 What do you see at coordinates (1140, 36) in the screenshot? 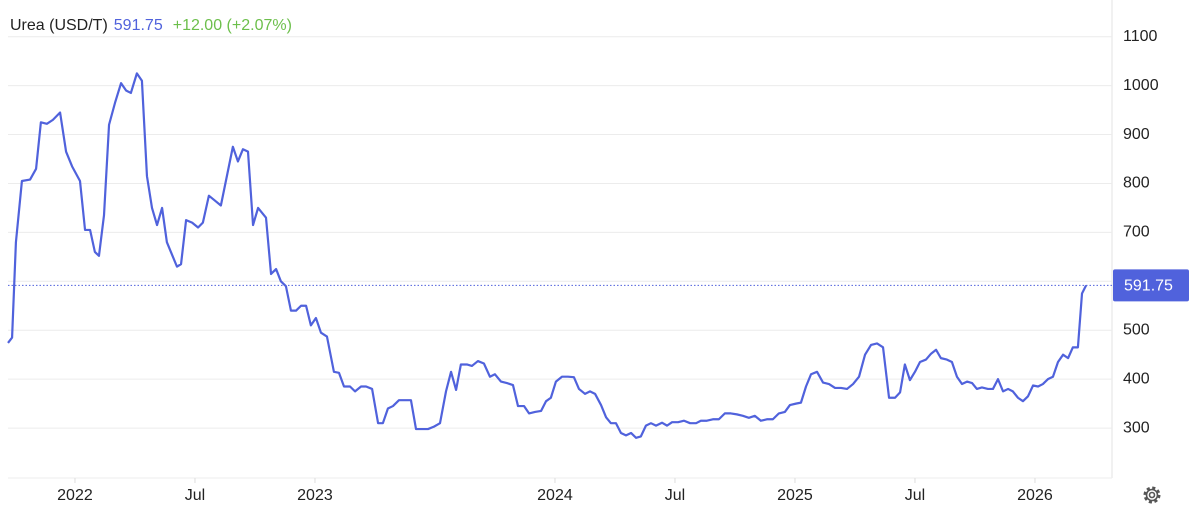
I see `y-tick-label: 1100` at bounding box center [1140, 36].